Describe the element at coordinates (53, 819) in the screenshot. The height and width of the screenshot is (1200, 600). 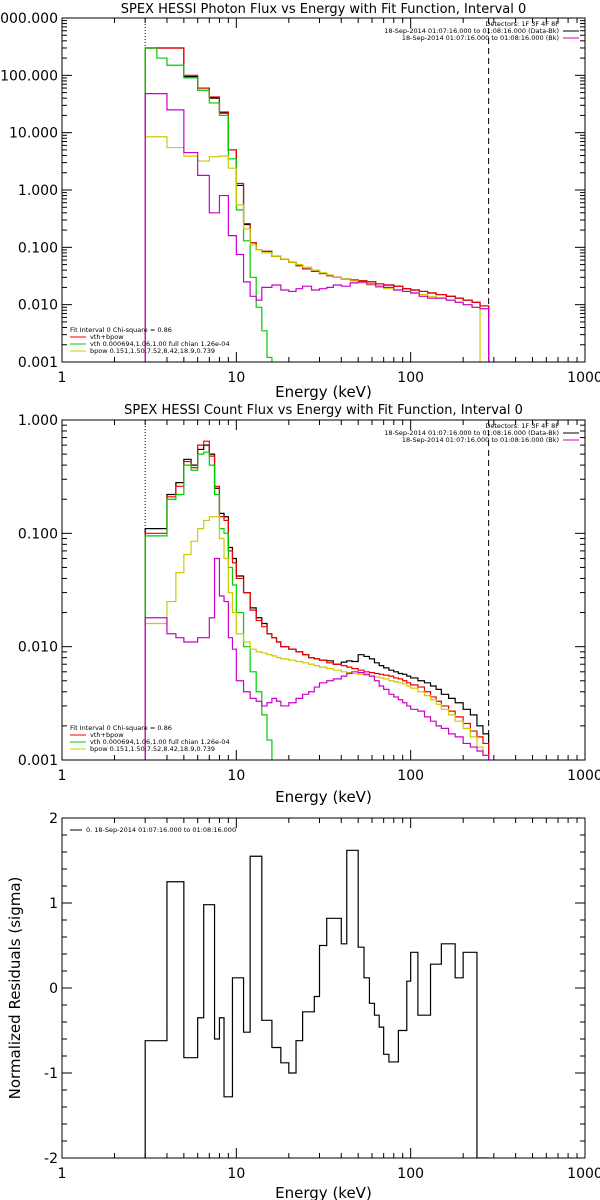
I see `y-tick-label: 2` at that location.